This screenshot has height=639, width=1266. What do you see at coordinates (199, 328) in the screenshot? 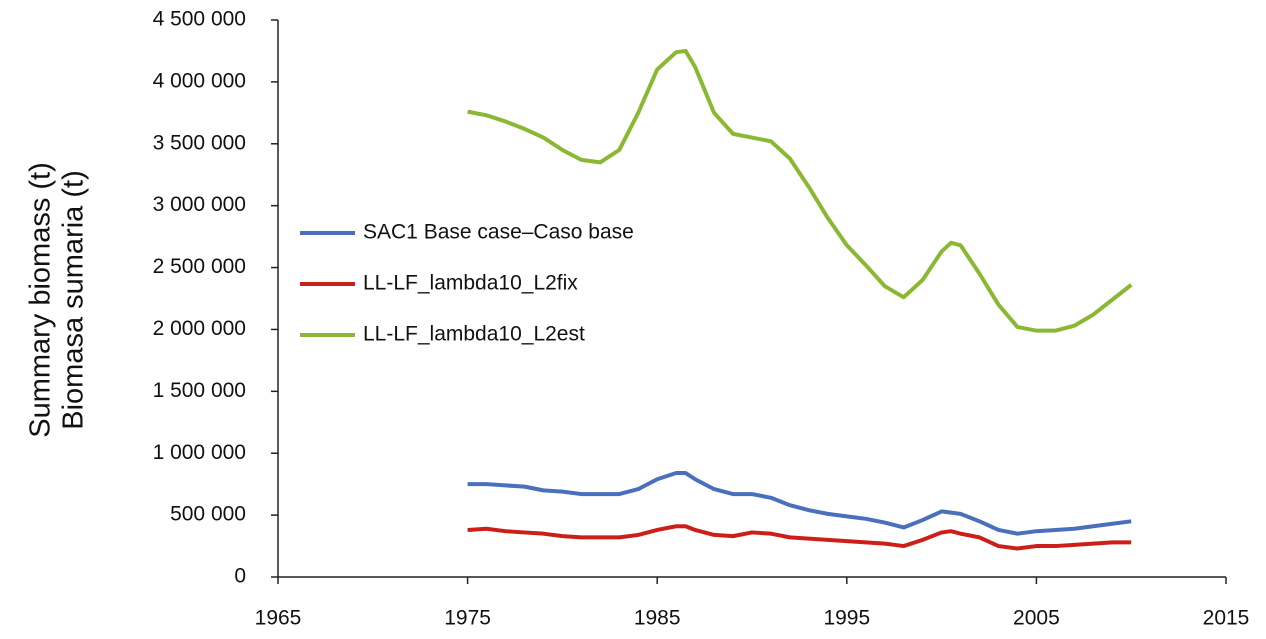
I see `y-tick-label: 2 000 000` at bounding box center [199, 328].